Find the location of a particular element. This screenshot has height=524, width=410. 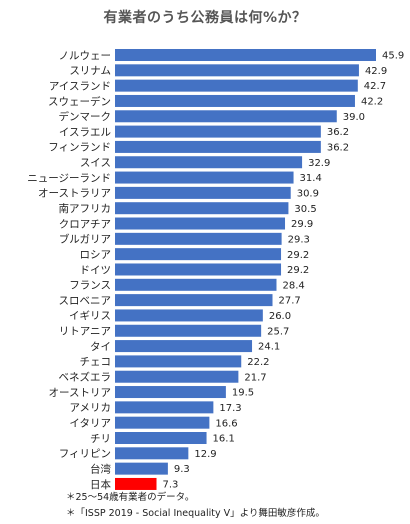

category-label: スリナム is located at coordinates (90, 71).